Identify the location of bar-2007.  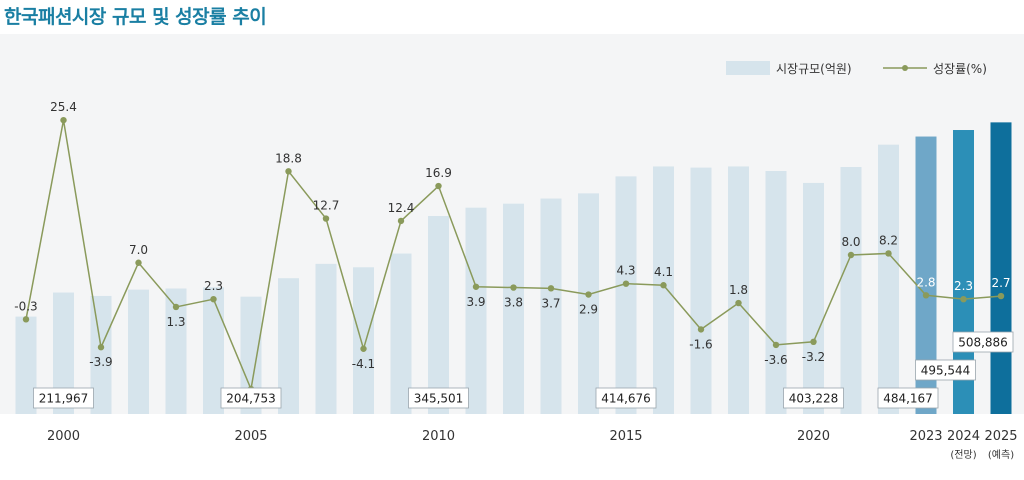
(326, 338).